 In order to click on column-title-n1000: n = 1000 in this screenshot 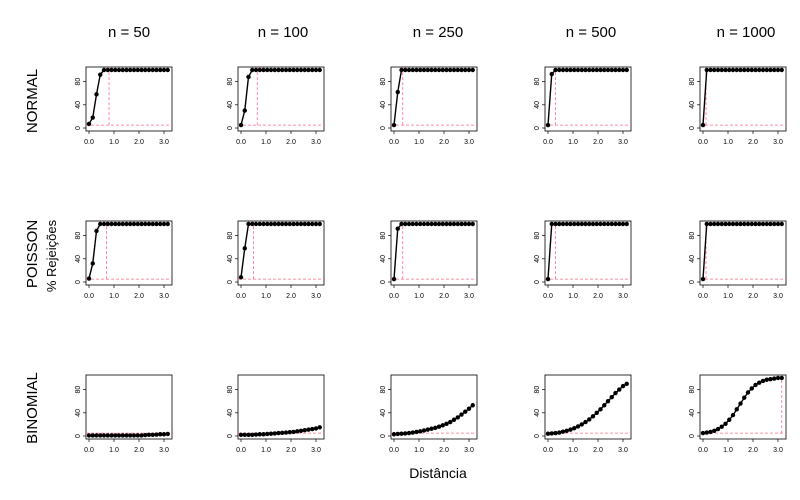, I will do `click(746, 32)`.